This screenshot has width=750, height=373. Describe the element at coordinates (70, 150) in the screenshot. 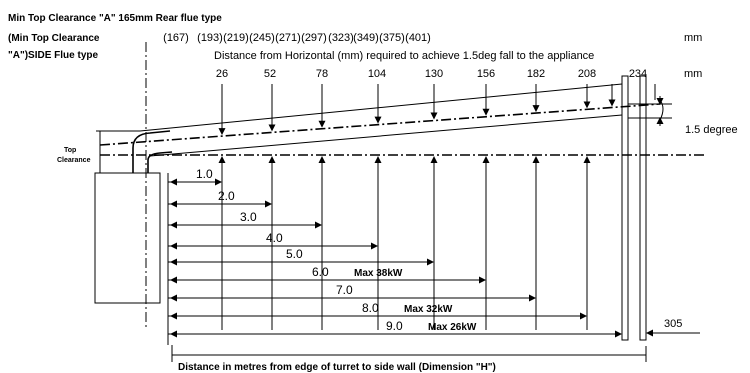

I see `top-clearance-label-1: Top` at that location.